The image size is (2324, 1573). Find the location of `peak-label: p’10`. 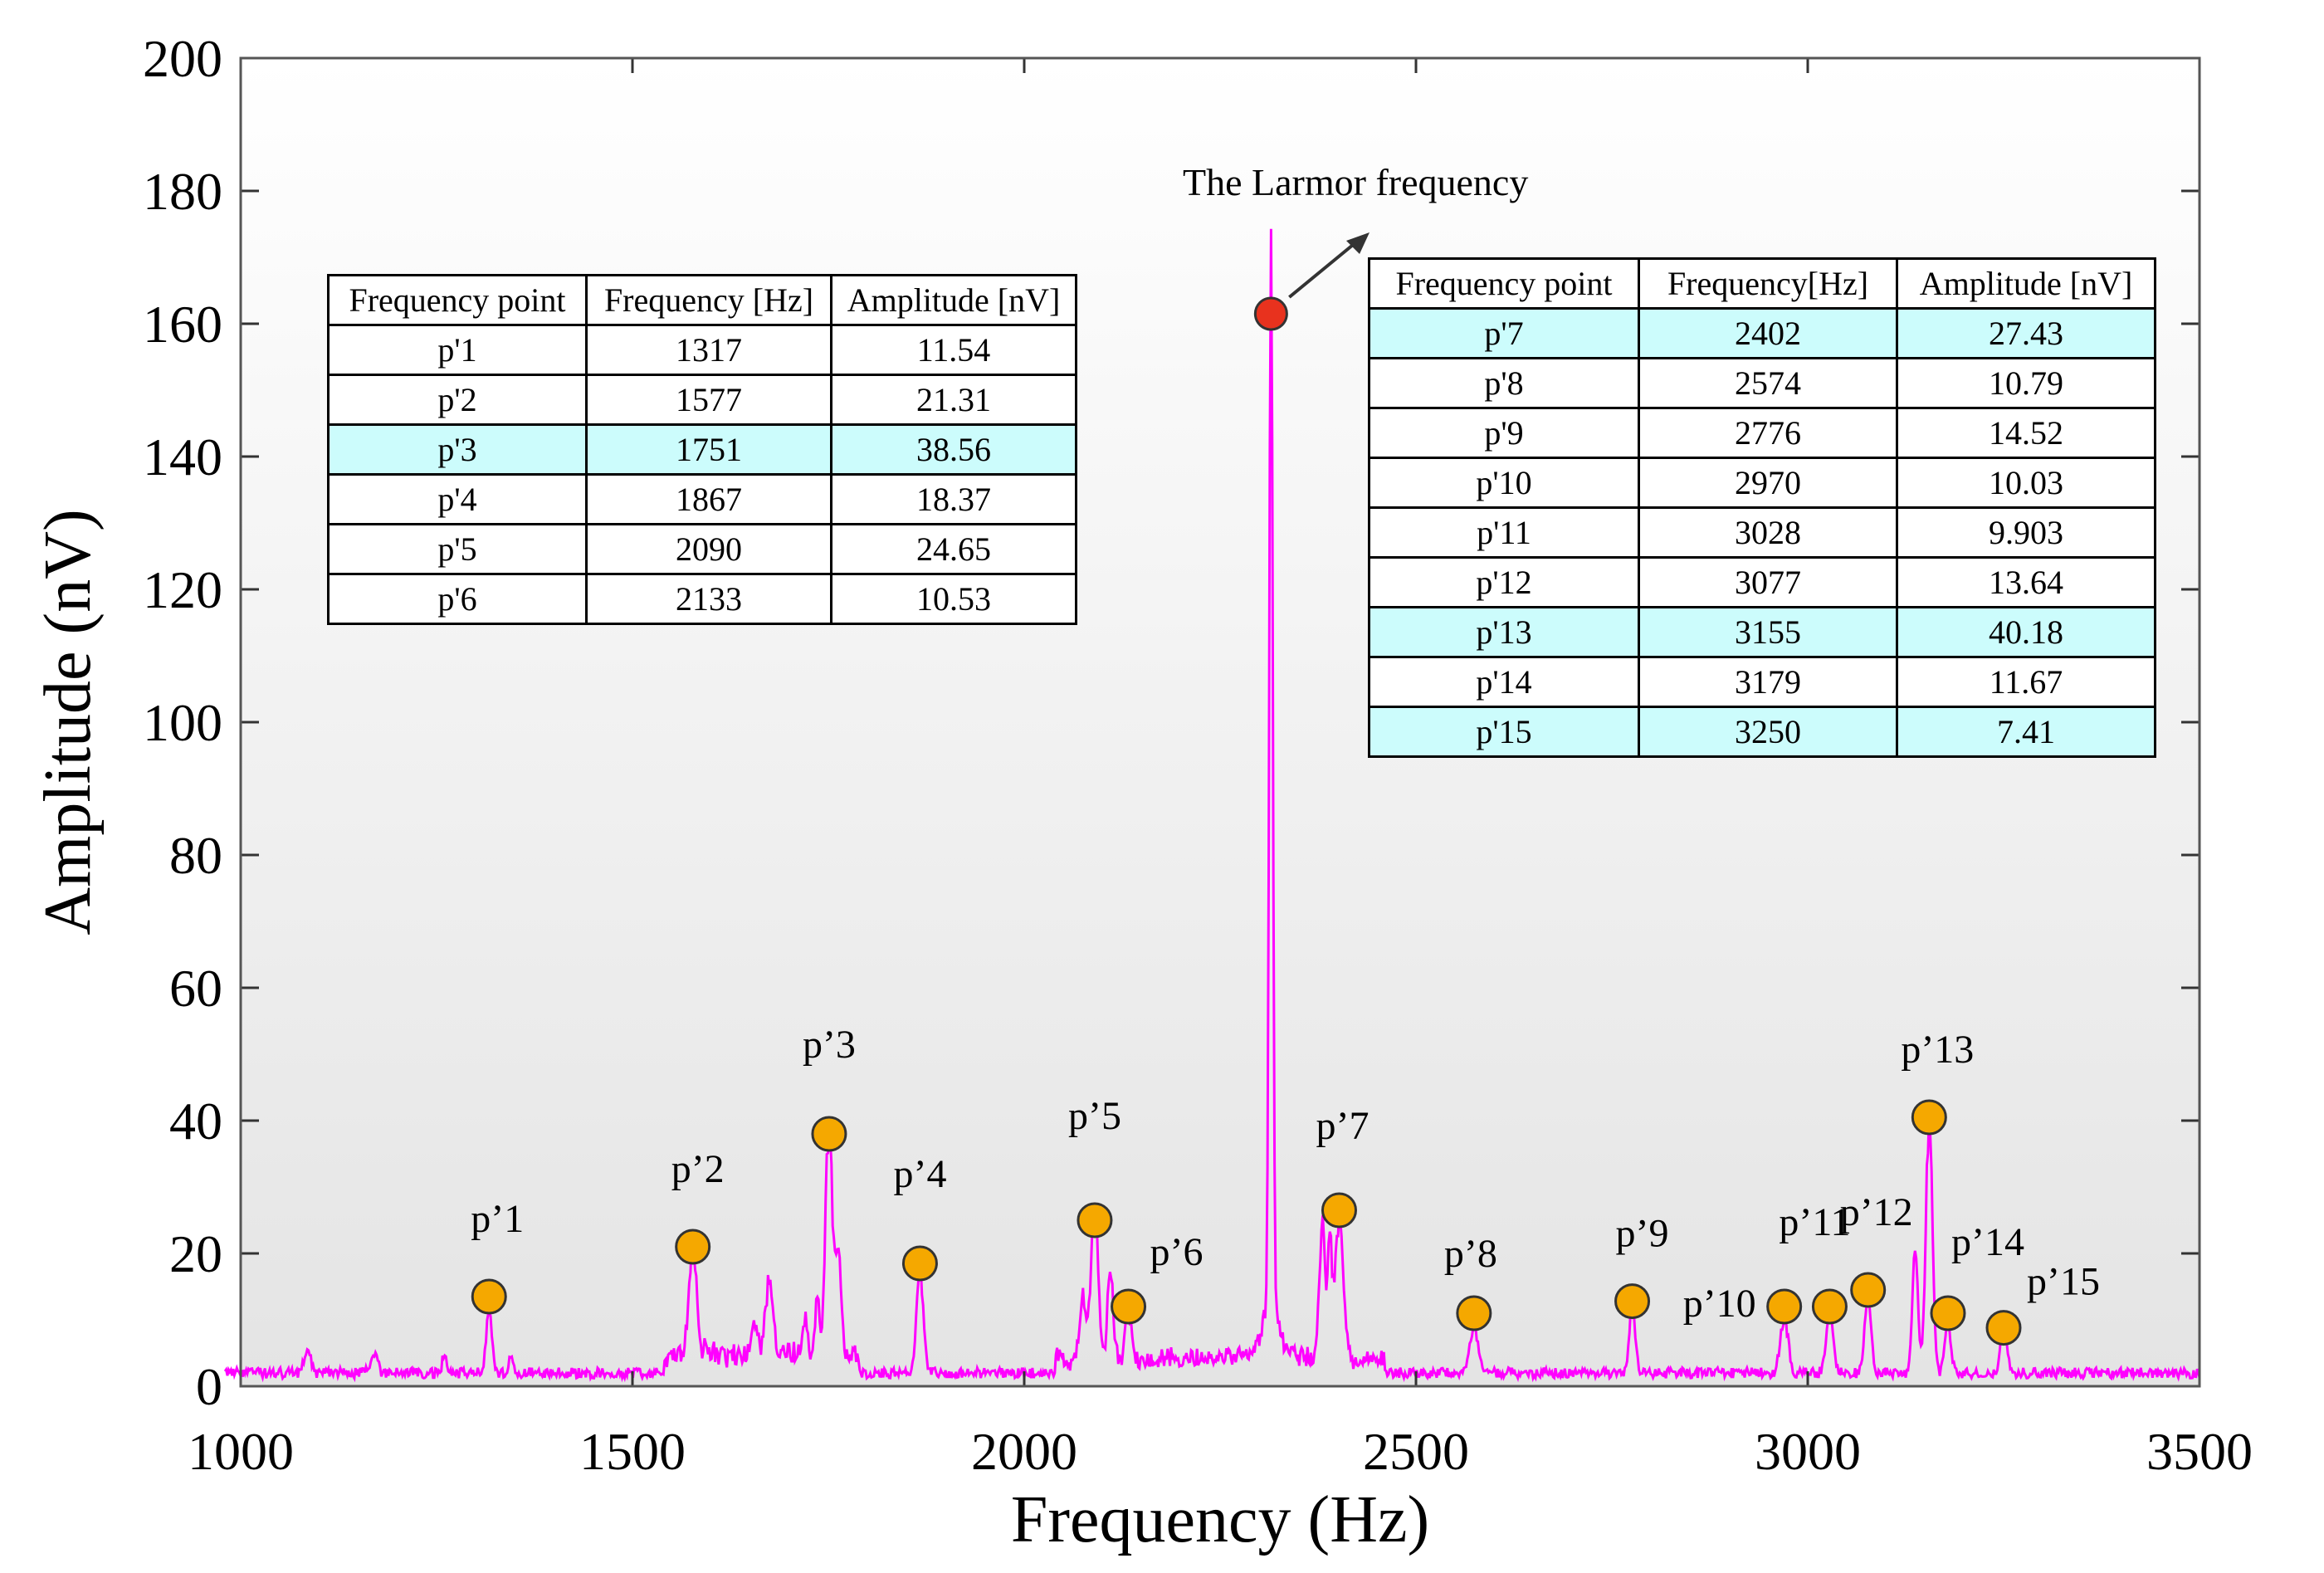

peak-label: p’10 is located at coordinates (1720, 1304).